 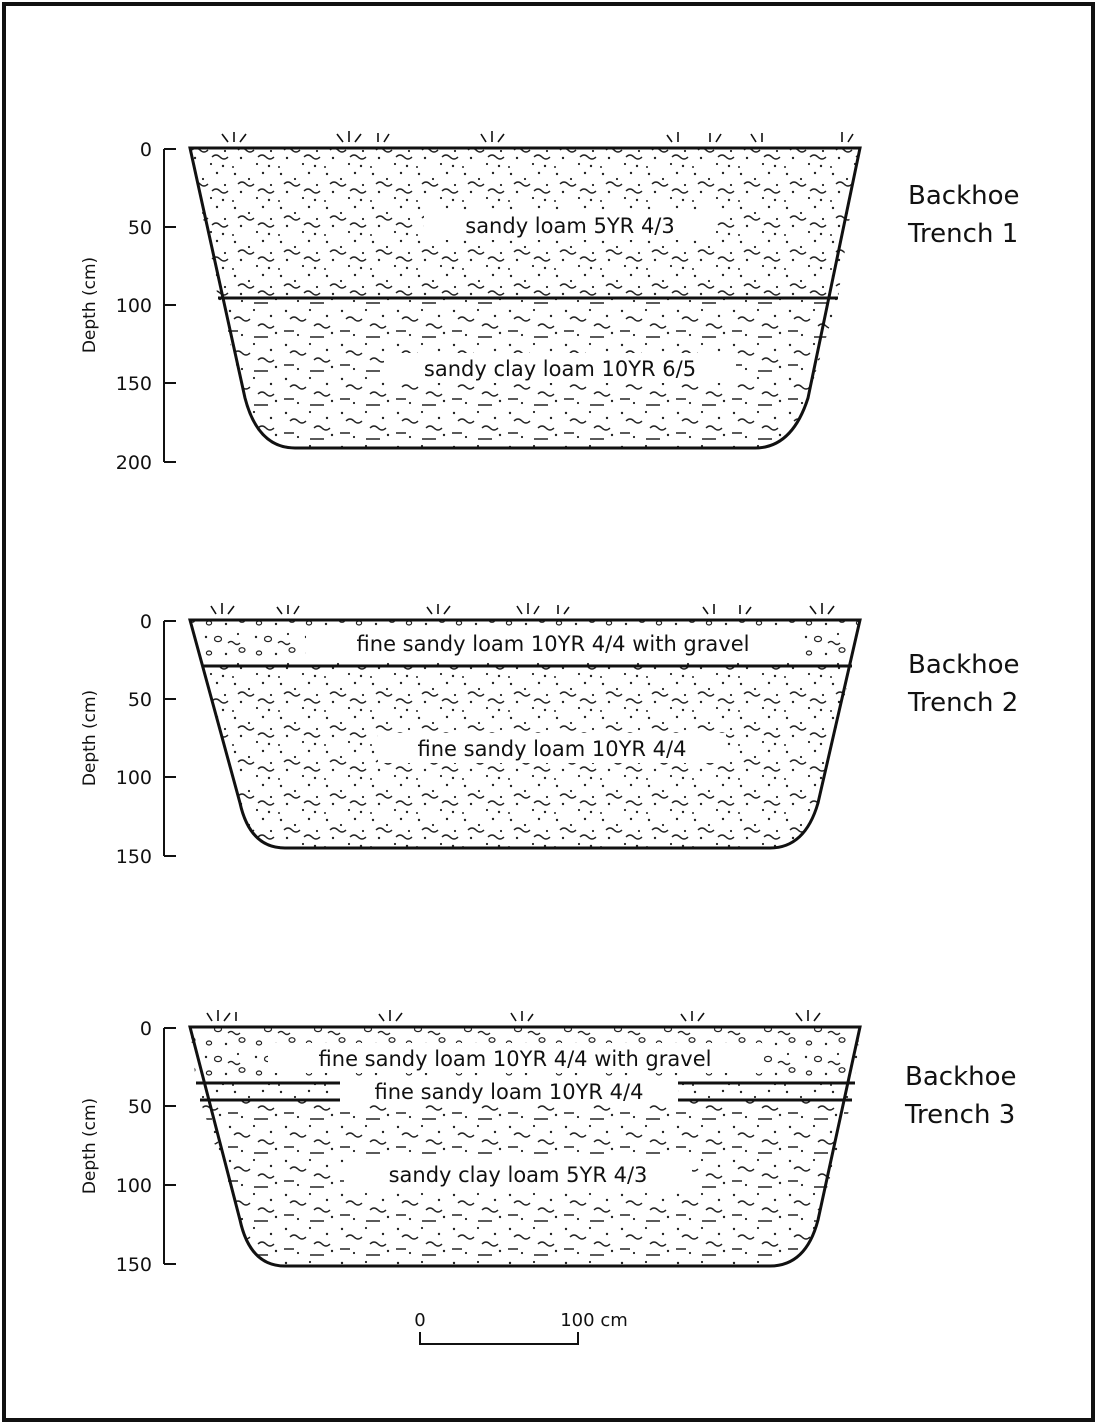 I want to click on layer-label: sandy loam 5YR 4/3, so click(x=570, y=226).